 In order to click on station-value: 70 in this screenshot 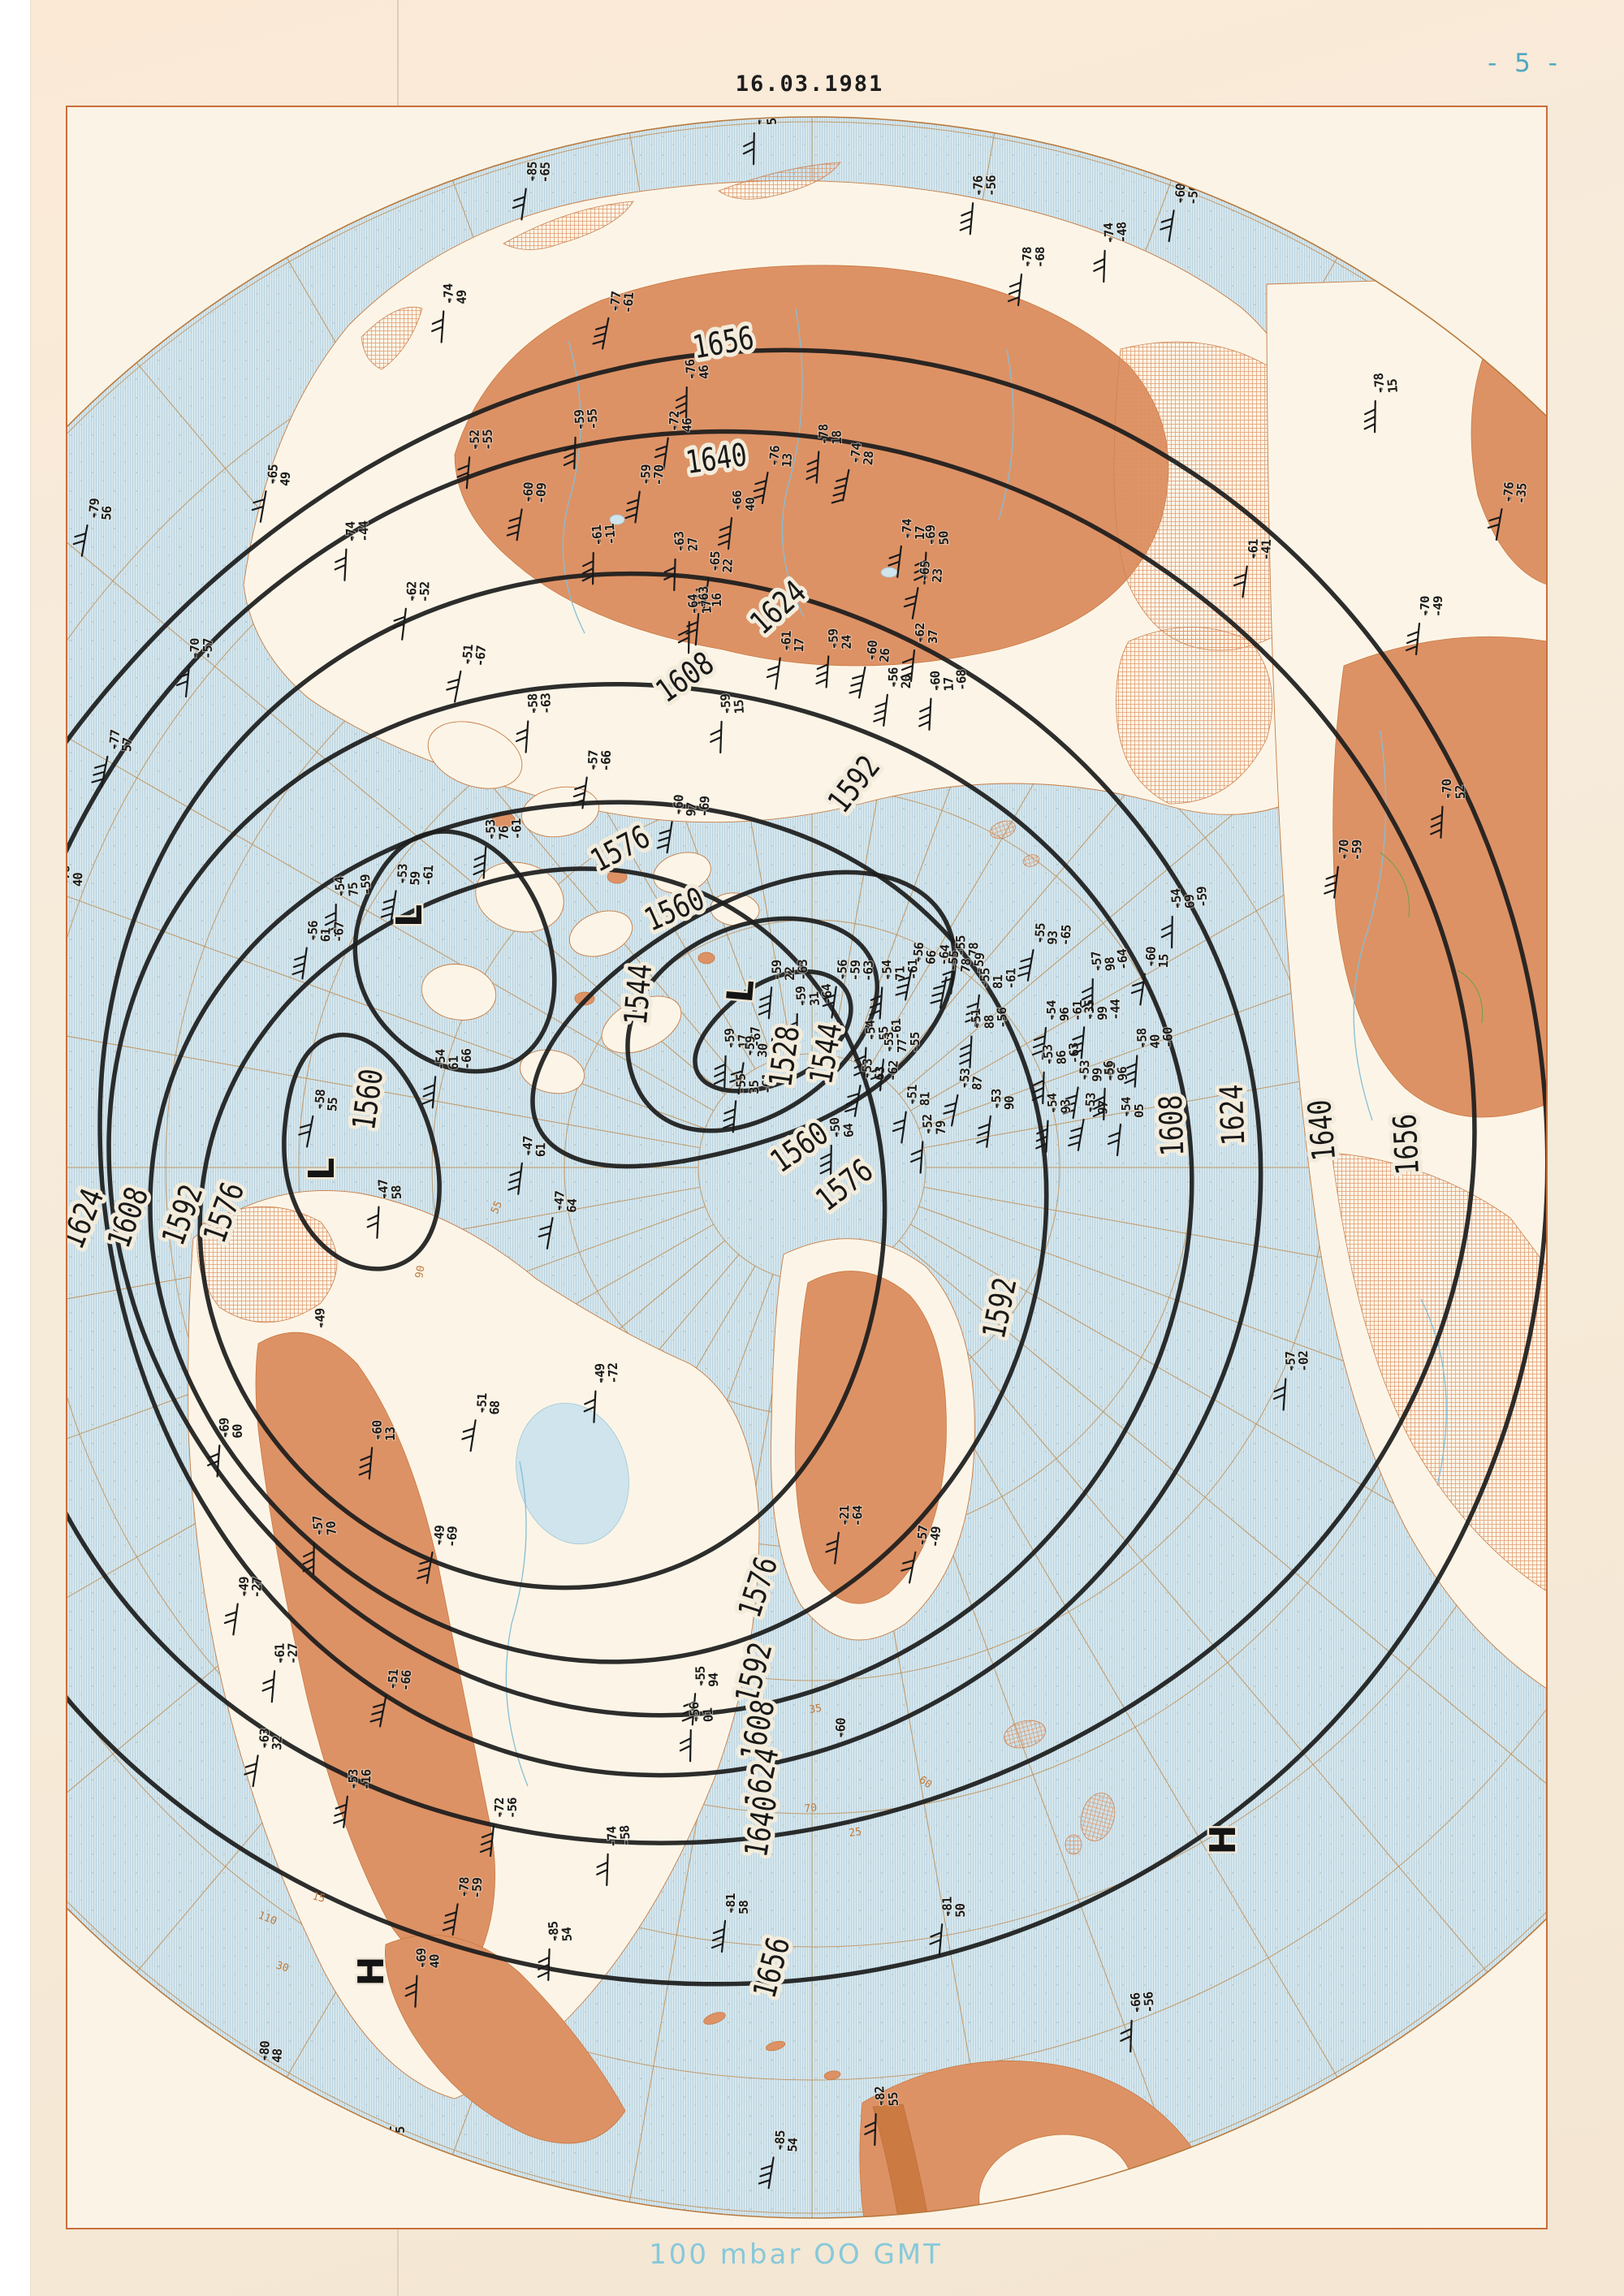, I will do `click(331, 1529)`.